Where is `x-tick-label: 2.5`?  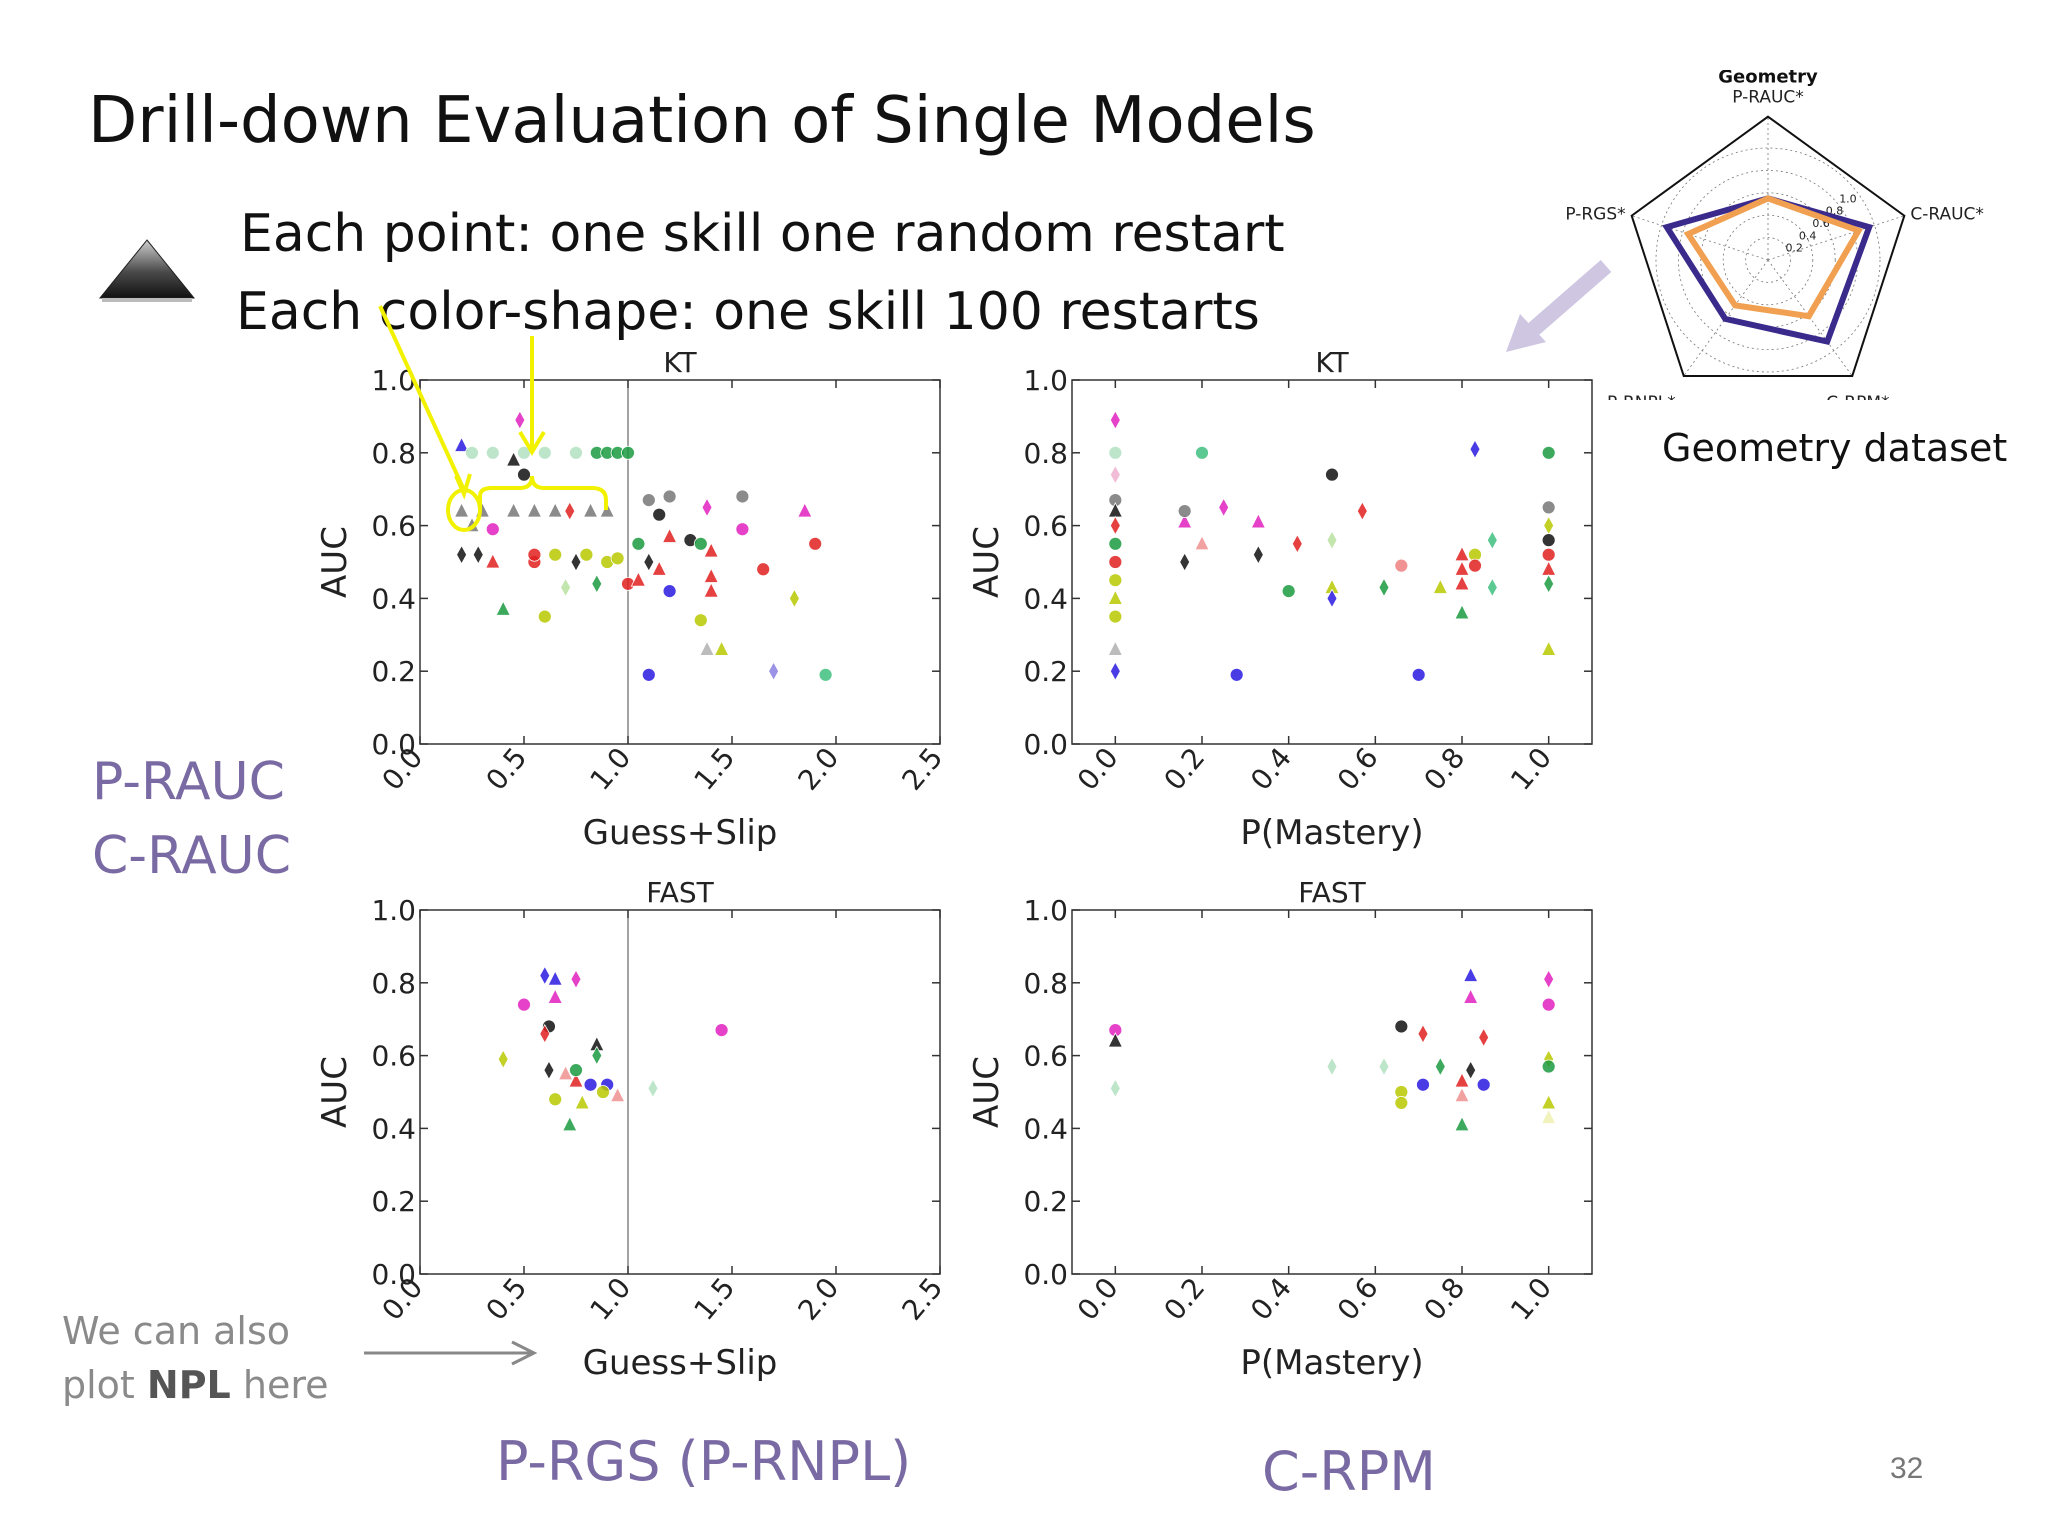 x-tick-label: 2.5 is located at coordinates (922, 768).